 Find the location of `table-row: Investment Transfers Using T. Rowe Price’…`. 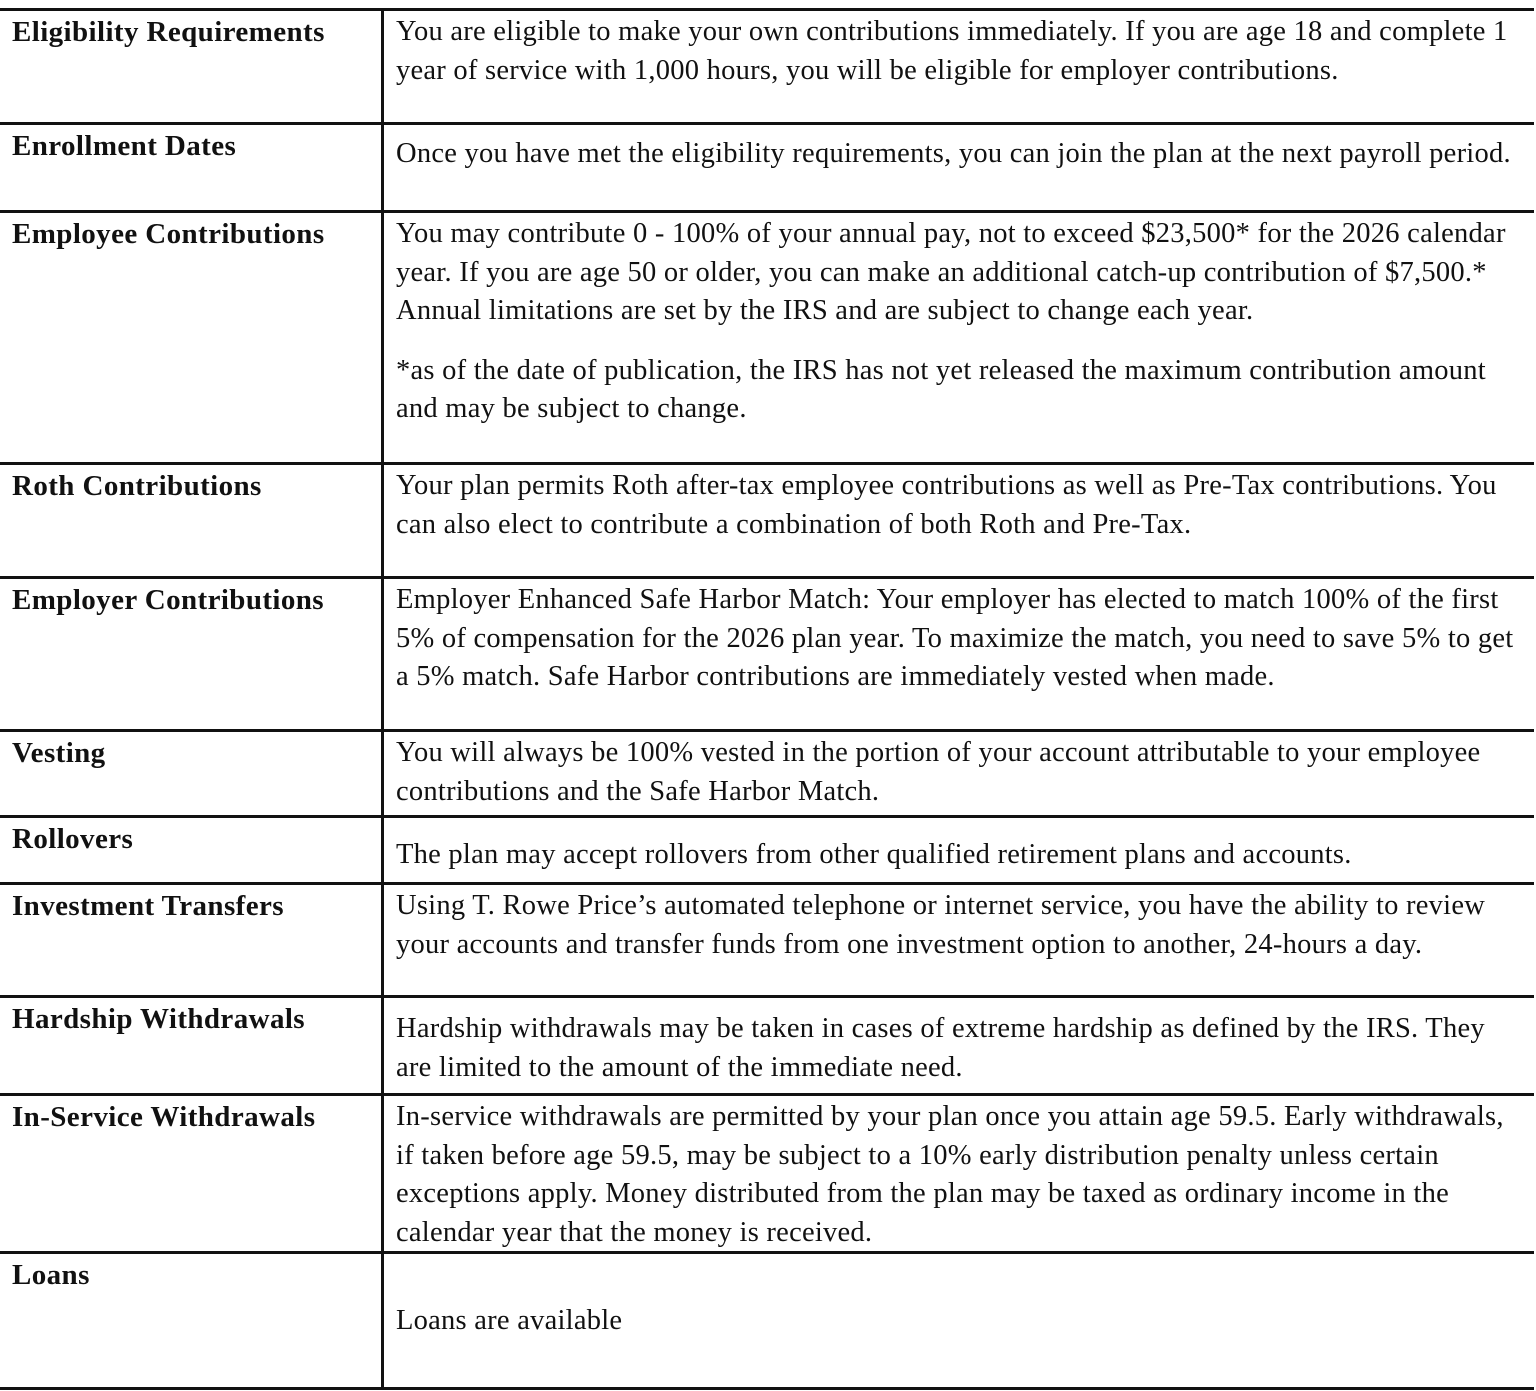

table-row: Investment Transfers Using T. Rowe Price’… is located at coordinates (767, 941).